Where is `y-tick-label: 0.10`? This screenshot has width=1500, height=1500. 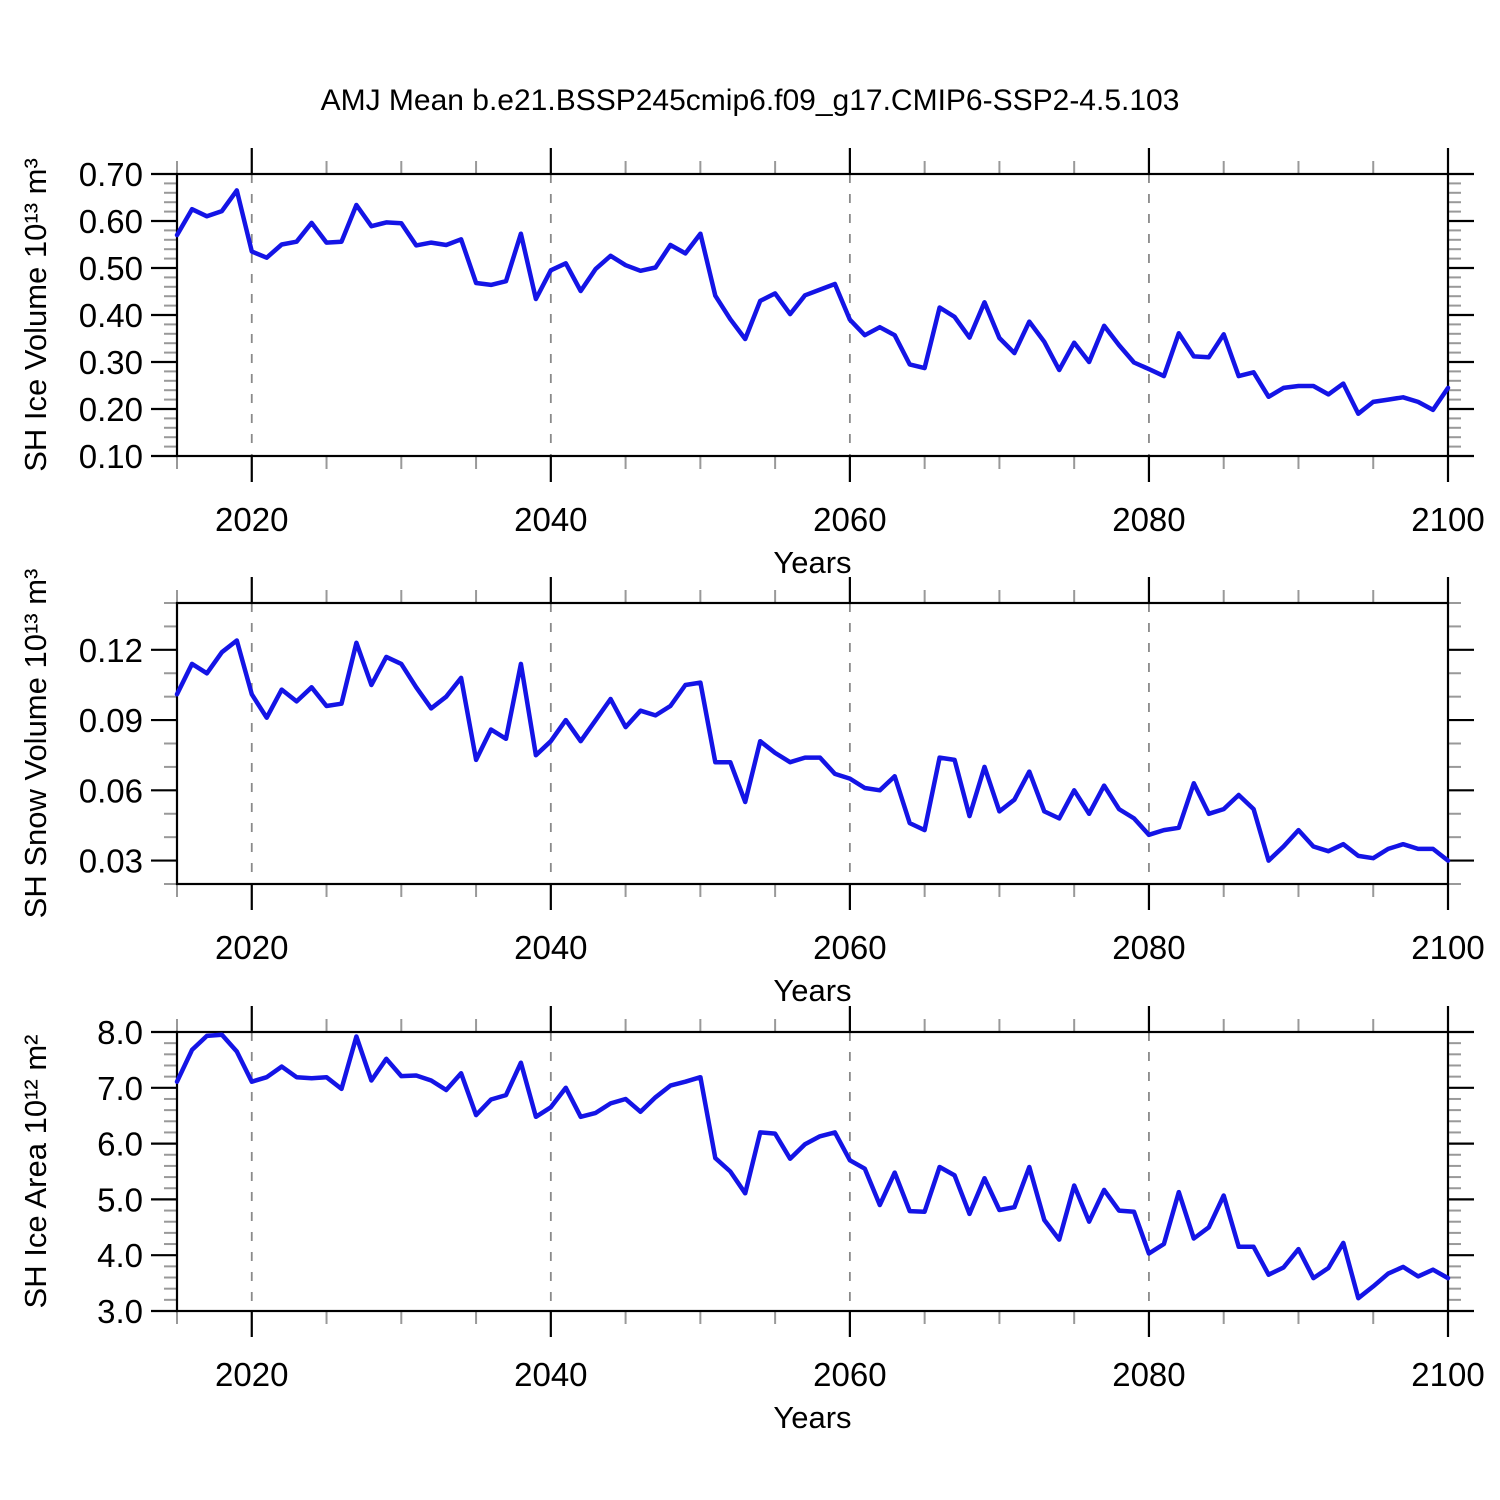
y-tick-label: 0.10 is located at coordinates (111, 456).